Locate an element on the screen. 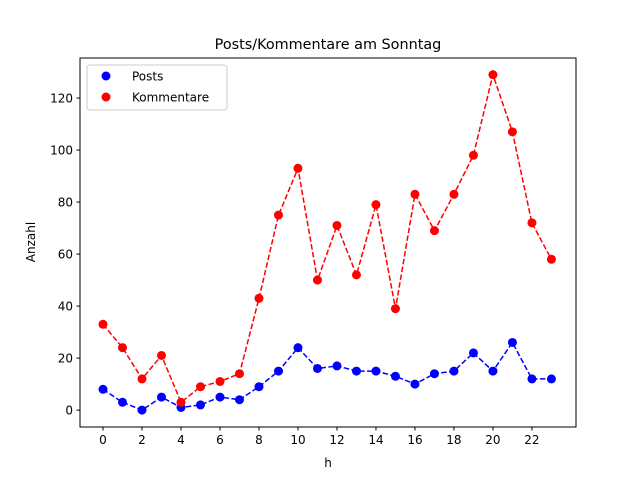 The image size is (640, 484). x-tick-label: 10 is located at coordinates (297, 440).